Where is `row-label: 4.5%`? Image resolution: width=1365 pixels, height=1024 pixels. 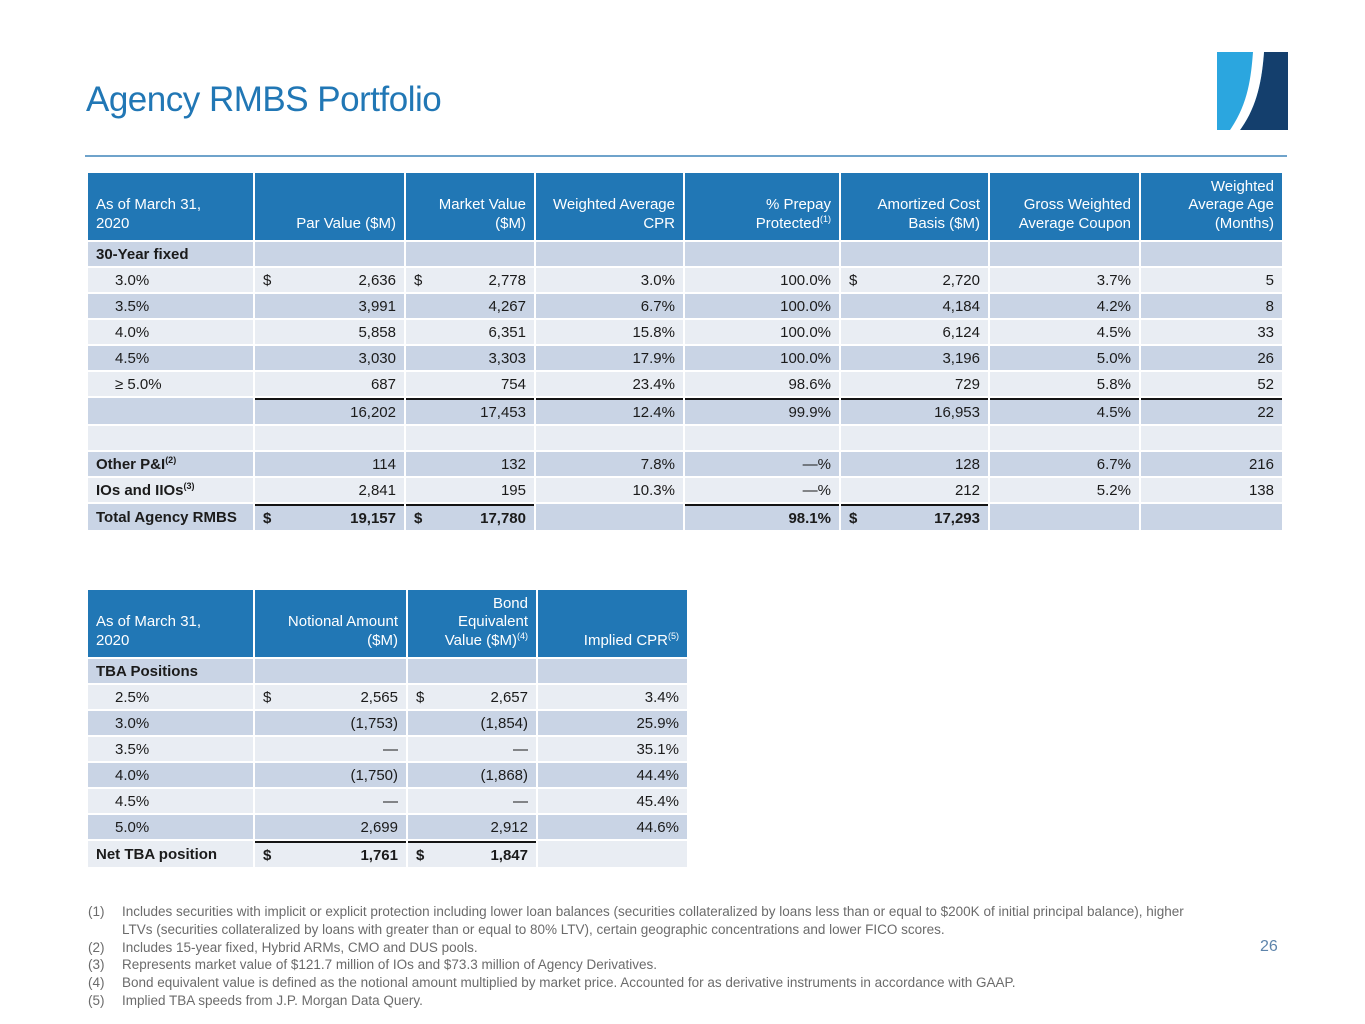
row-label: 4.5% is located at coordinates (170, 358).